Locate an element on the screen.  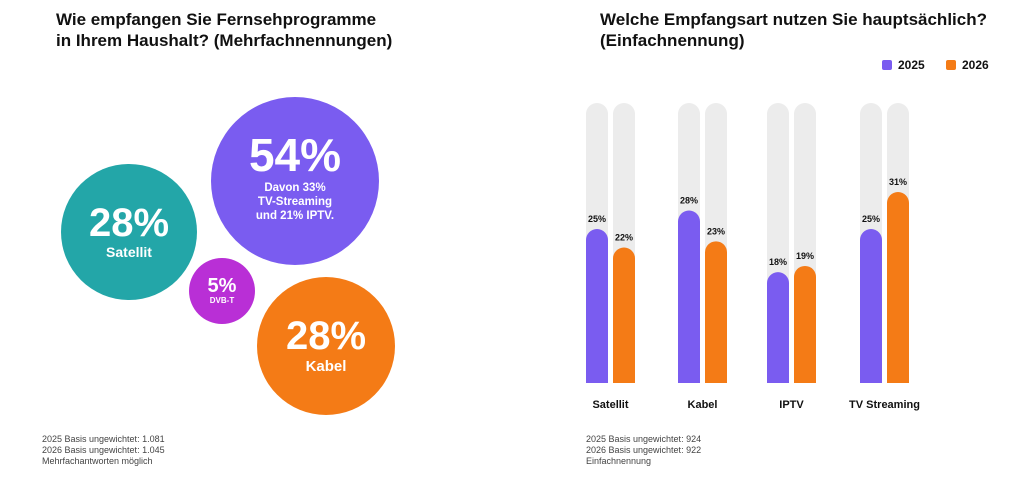
data-label: 18% is located at coordinates (778, 262).